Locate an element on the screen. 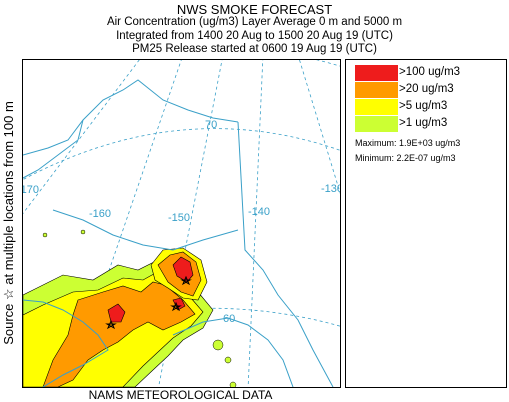 Image resolution: width=509 pixels, height=402 pixels. legend-minimum: Minimum: 2.2E-07 ug/m3 is located at coordinates (405, 158).